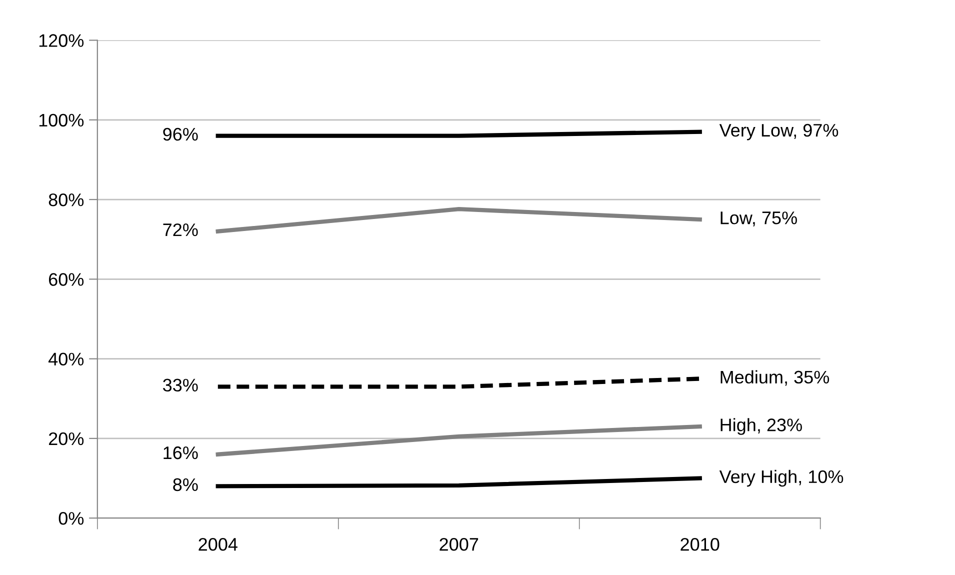 This screenshot has width=955, height=575. I want to click on data-label: Low, 75%, so click(758, 219).